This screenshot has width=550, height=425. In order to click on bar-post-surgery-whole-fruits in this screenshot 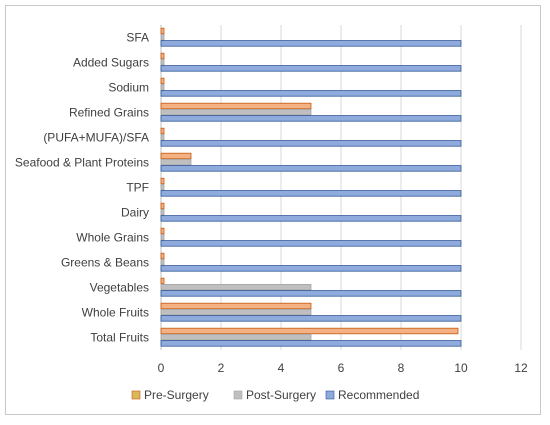, I will do `click(236, 312)`.